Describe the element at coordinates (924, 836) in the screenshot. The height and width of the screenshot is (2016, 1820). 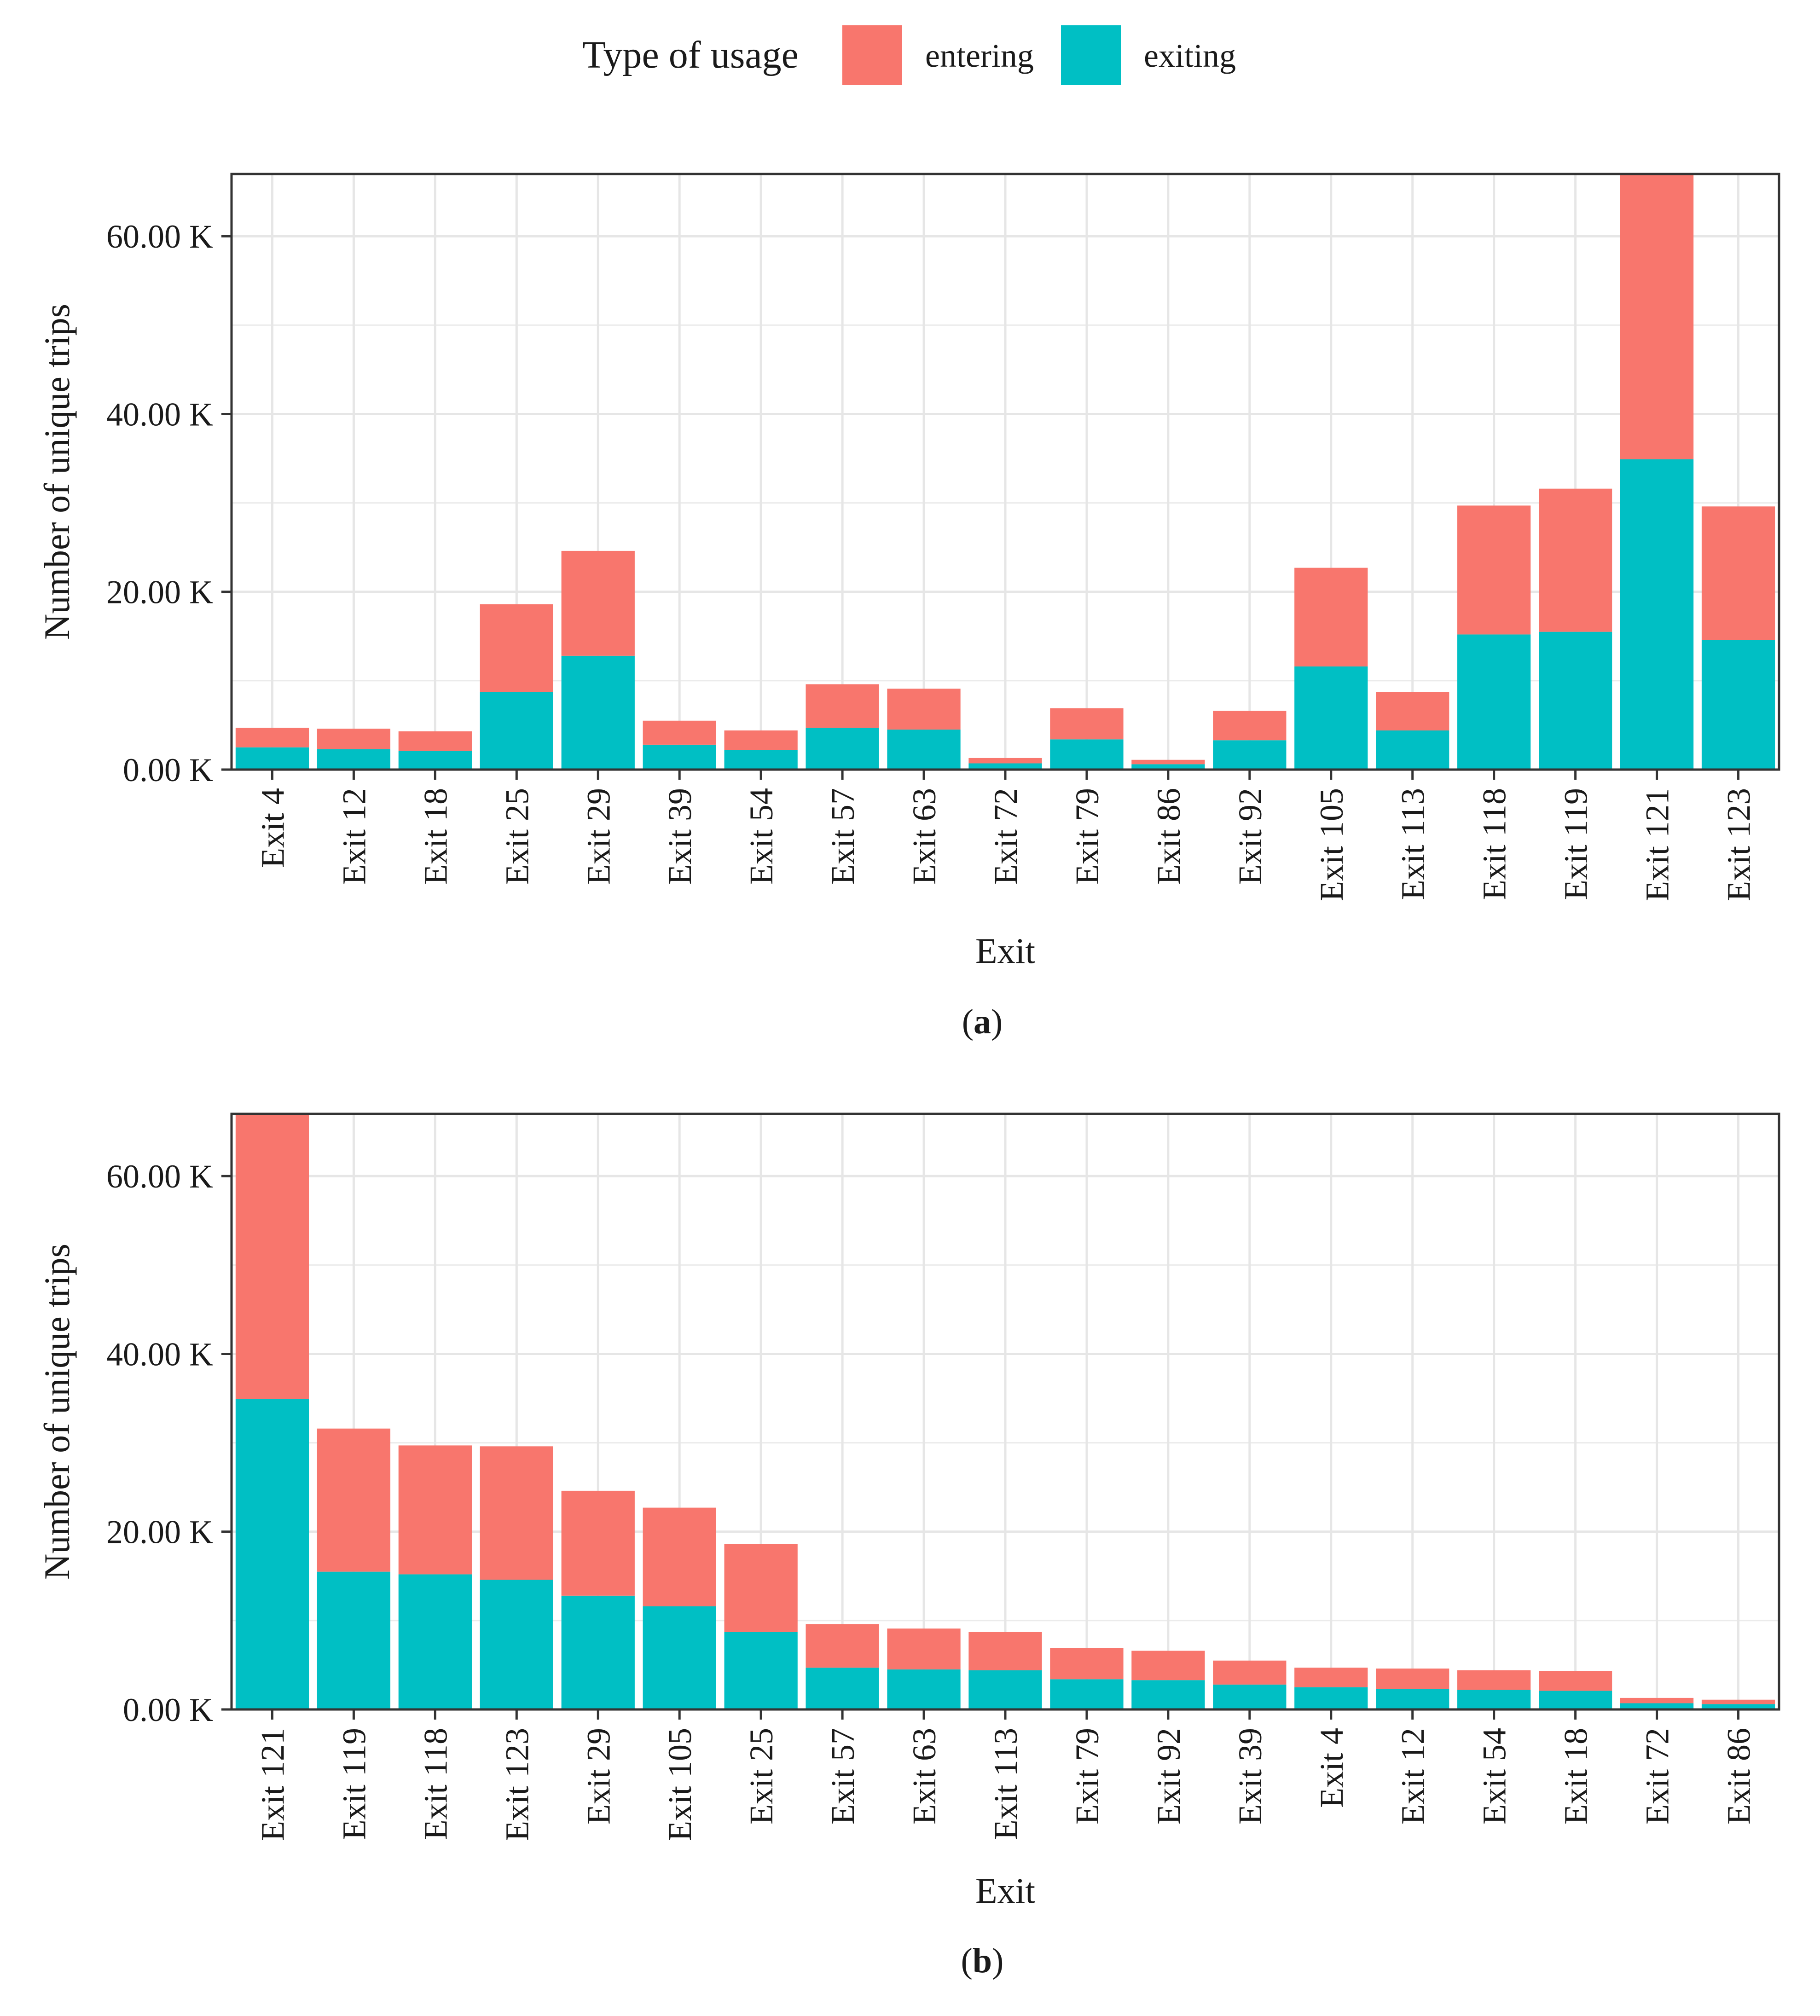
I see `x-tick-label: Exit 63` at that location.